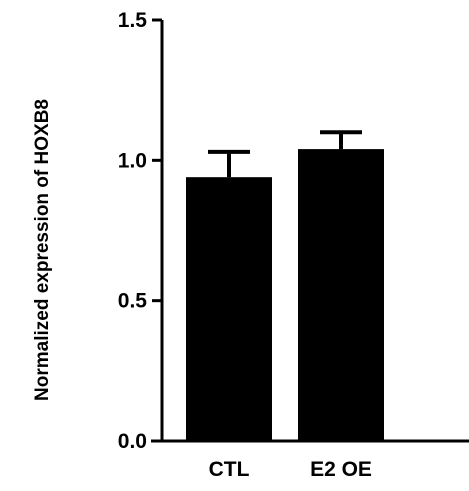 The width and height of the screenshot is (469, 491). What do you see at coordinates (290, 469) in the screenshot?
I see `x-tick-labels: CTL E2 OE` at bounding box center [290, 469].